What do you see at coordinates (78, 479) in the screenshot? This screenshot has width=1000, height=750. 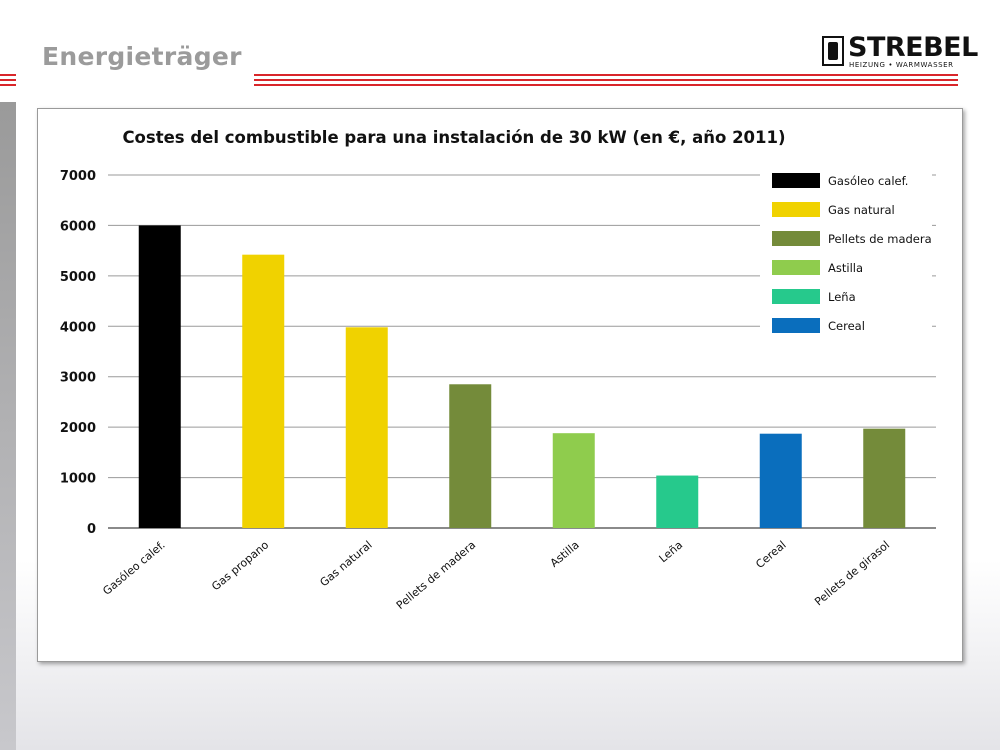 I see `y-tick-label: 1000` at bounding box center [78, 479].